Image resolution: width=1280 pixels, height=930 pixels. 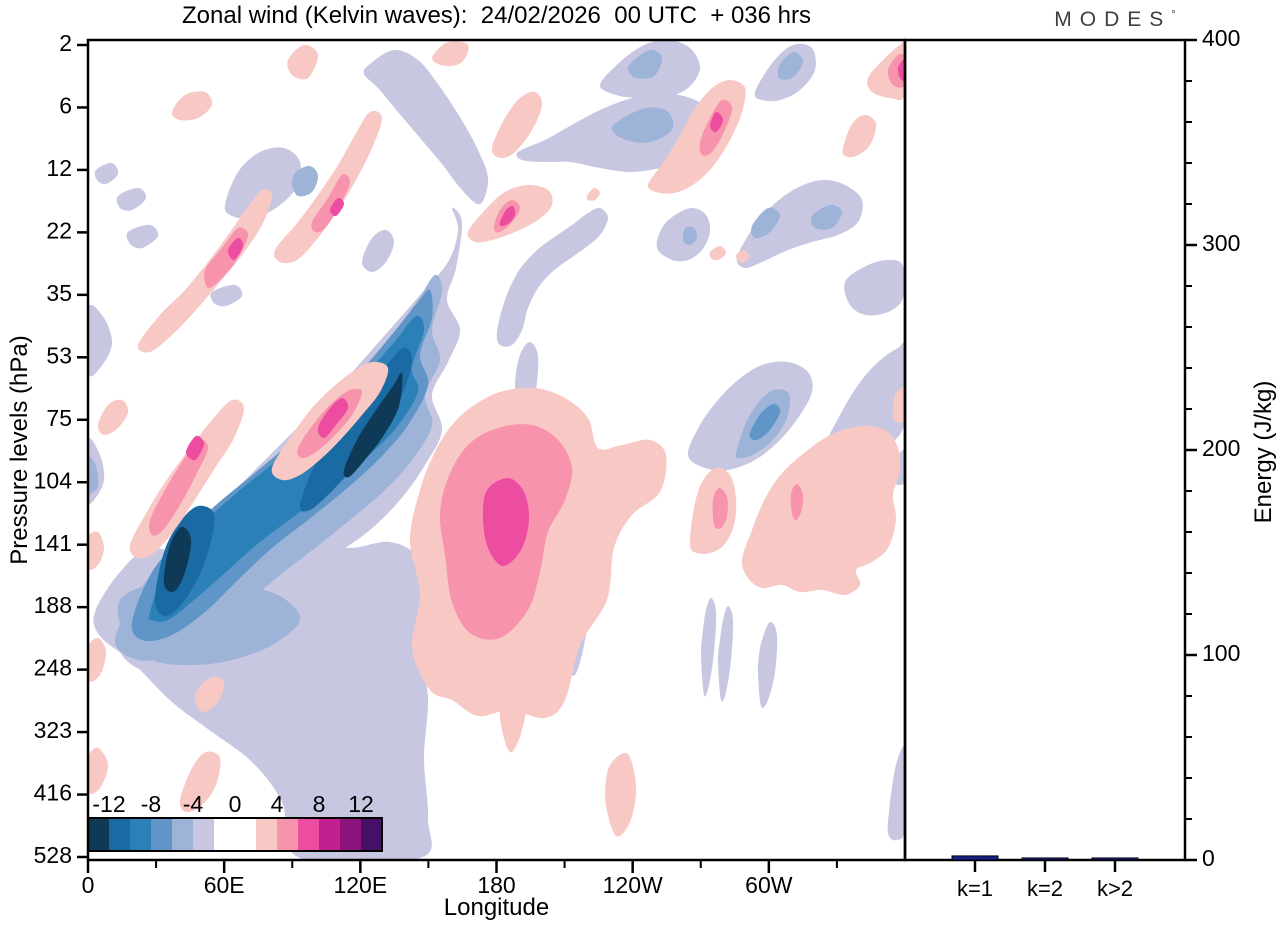 What do you see at coordinates (360, 885) in the screenshot?
I see `x-tick-label: 120E` at bounding box center [360, 885].